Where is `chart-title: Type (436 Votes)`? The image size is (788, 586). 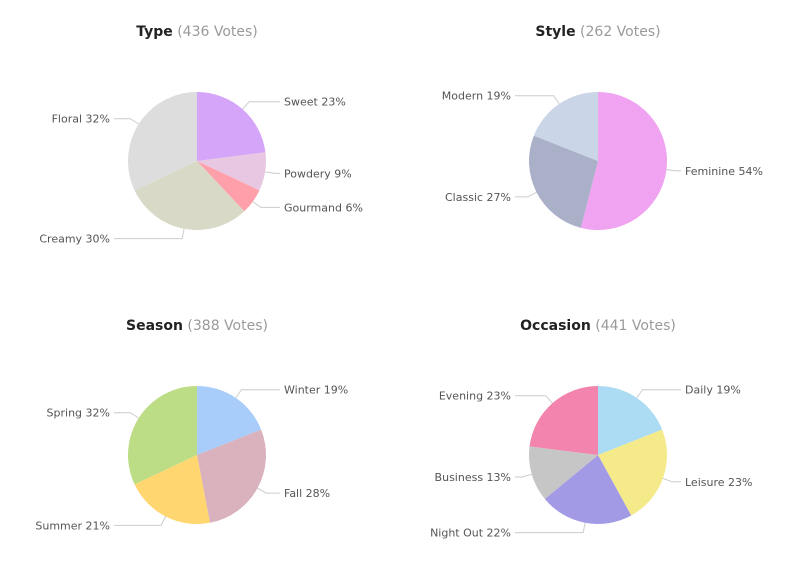 chart-title: Type (436 Votes) is located at coordinates (197, 32).